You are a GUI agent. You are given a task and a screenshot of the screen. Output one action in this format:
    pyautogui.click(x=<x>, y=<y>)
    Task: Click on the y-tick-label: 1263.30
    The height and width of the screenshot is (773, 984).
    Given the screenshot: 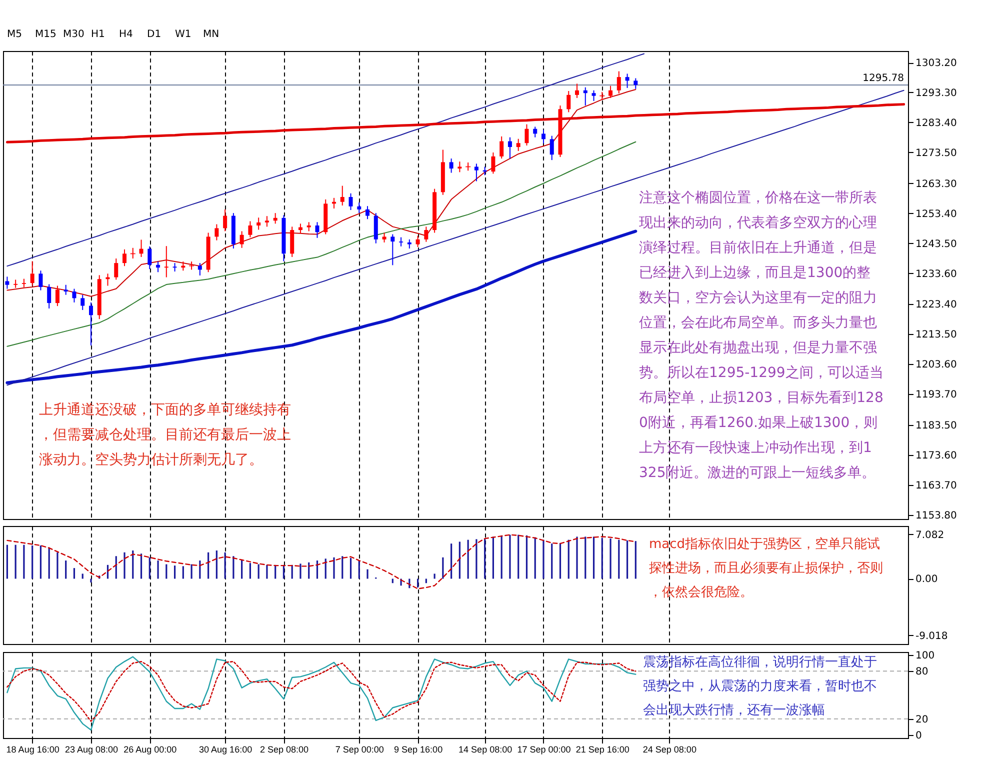 What is the action you would take?
    pyautogui.click(x=936, y=184)
    